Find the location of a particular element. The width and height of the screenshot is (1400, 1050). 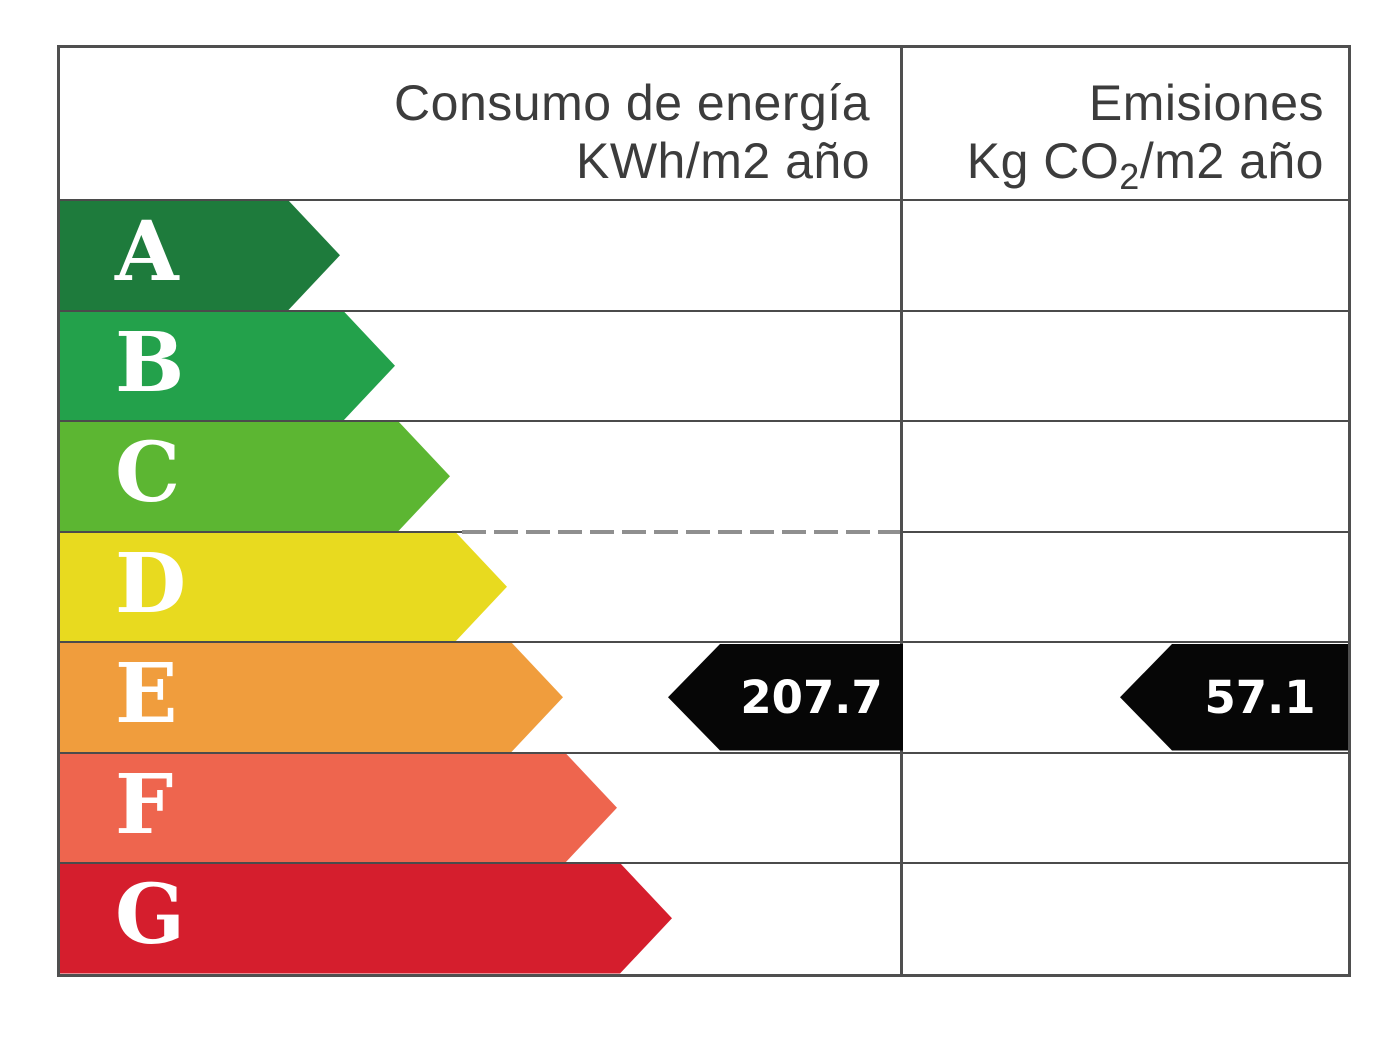

rating-bar-d: D is located at coordinates (283, 587).